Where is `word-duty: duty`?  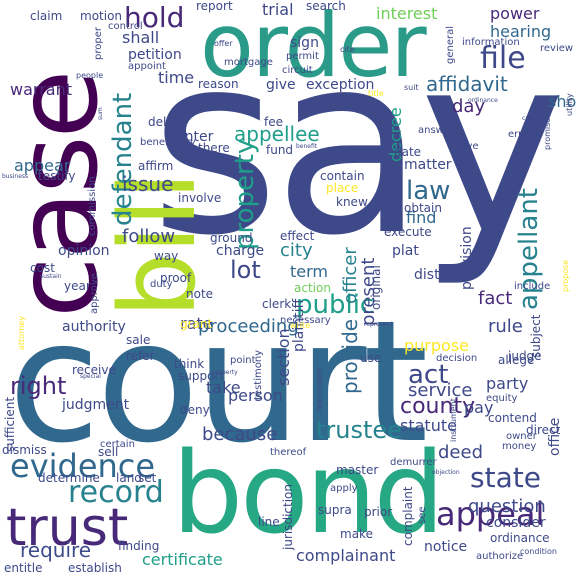 word-duty: duty is located at coordinates (161, 284).